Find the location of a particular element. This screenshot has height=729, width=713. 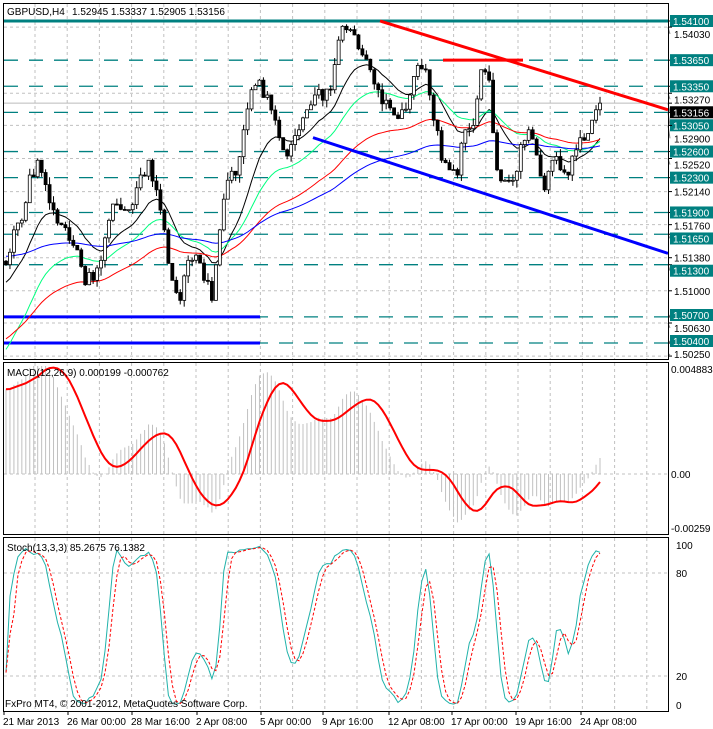

resistance-trendline is located at coordinates (524, 65).